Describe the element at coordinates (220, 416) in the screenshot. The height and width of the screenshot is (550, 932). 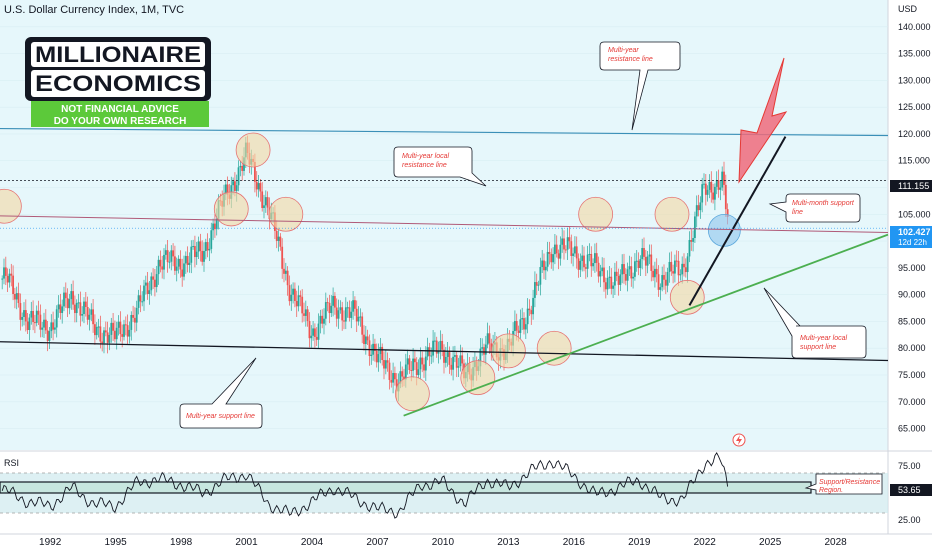
I see `svg-text: Multi-year support line` at that location.